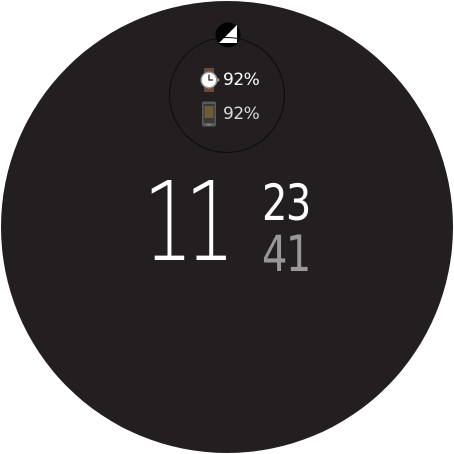 This screenshot has height=454, width=454. I want to click on phone-icon, so click(209, 114).